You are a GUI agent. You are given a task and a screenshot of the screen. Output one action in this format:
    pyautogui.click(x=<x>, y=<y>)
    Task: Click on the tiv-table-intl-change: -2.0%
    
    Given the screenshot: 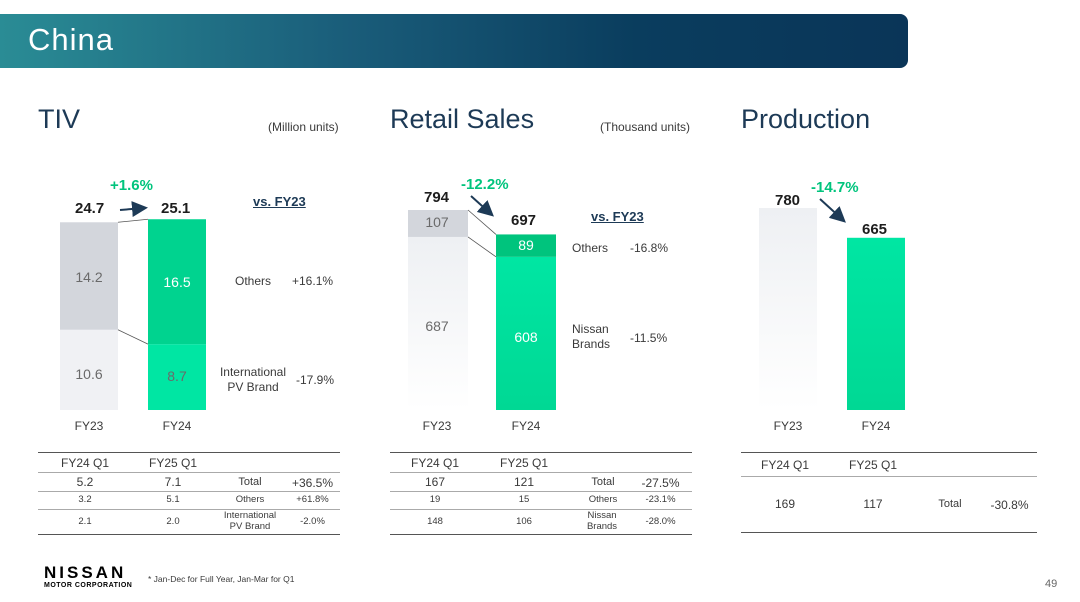 What is the action you would take?
    pyautogui.click(x=312, y=521)
    